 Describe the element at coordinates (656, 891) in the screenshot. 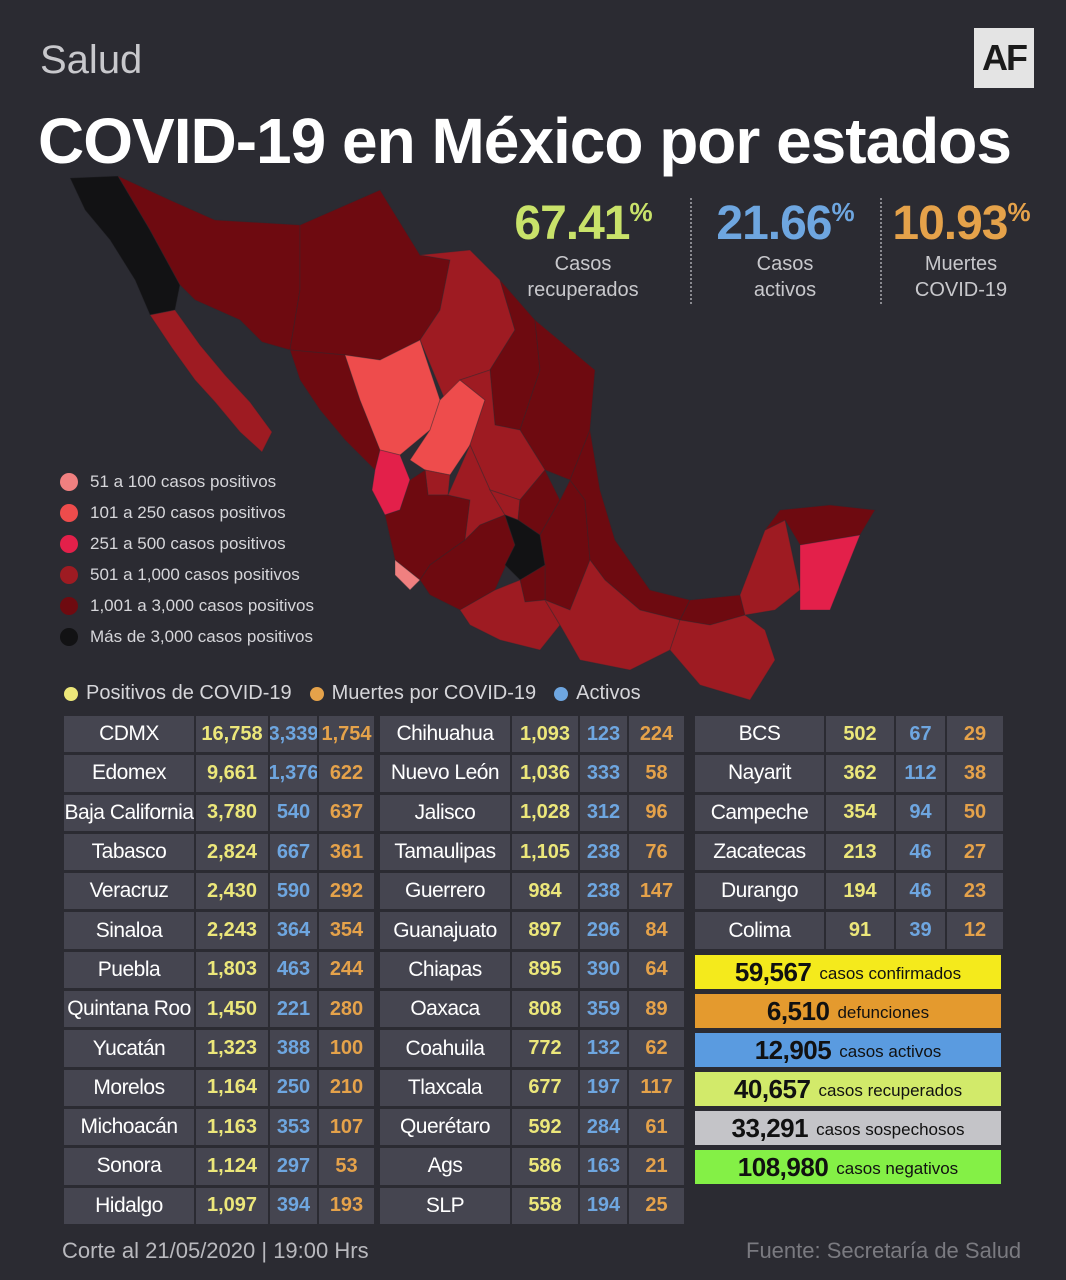

I see `deaths-count: 147` at that location.